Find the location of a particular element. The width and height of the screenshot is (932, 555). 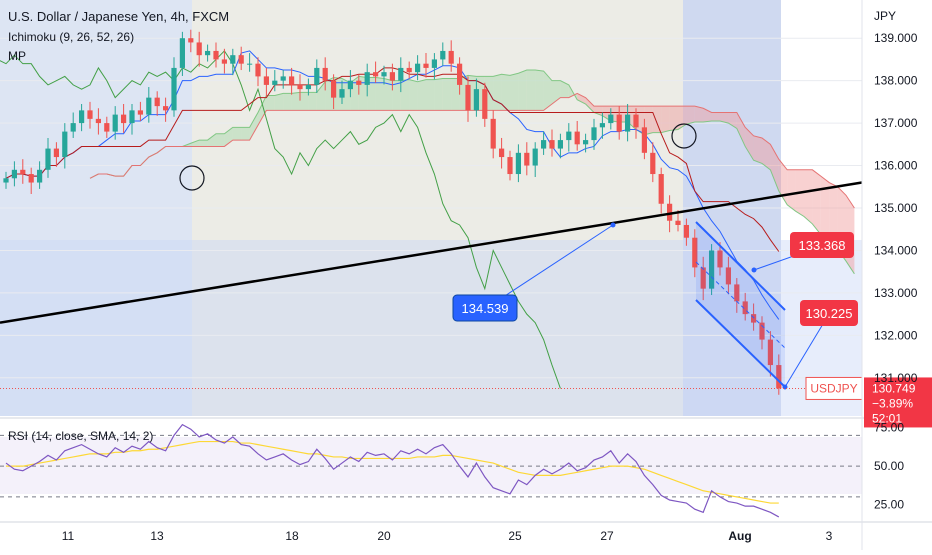

rsi-ma-line is located at coordinates (392, 472).